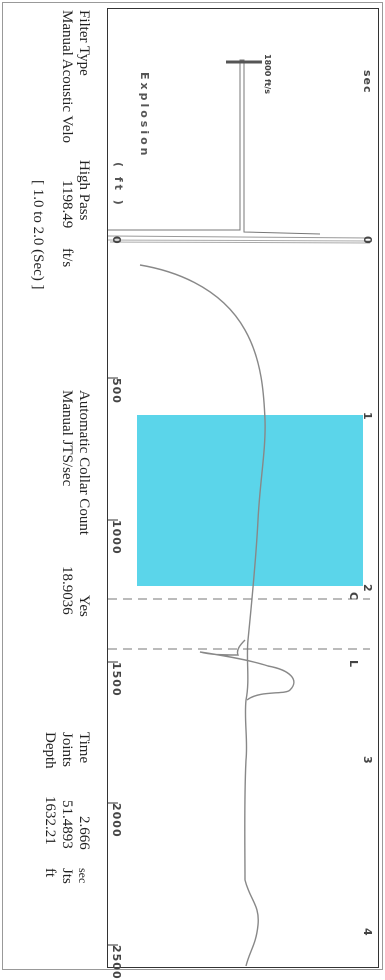 This screenshot has height=980, width=385. Describe the element at coordinates (84, 606) in the screenshot. I see `auto-collar-value: Yes` at that location.